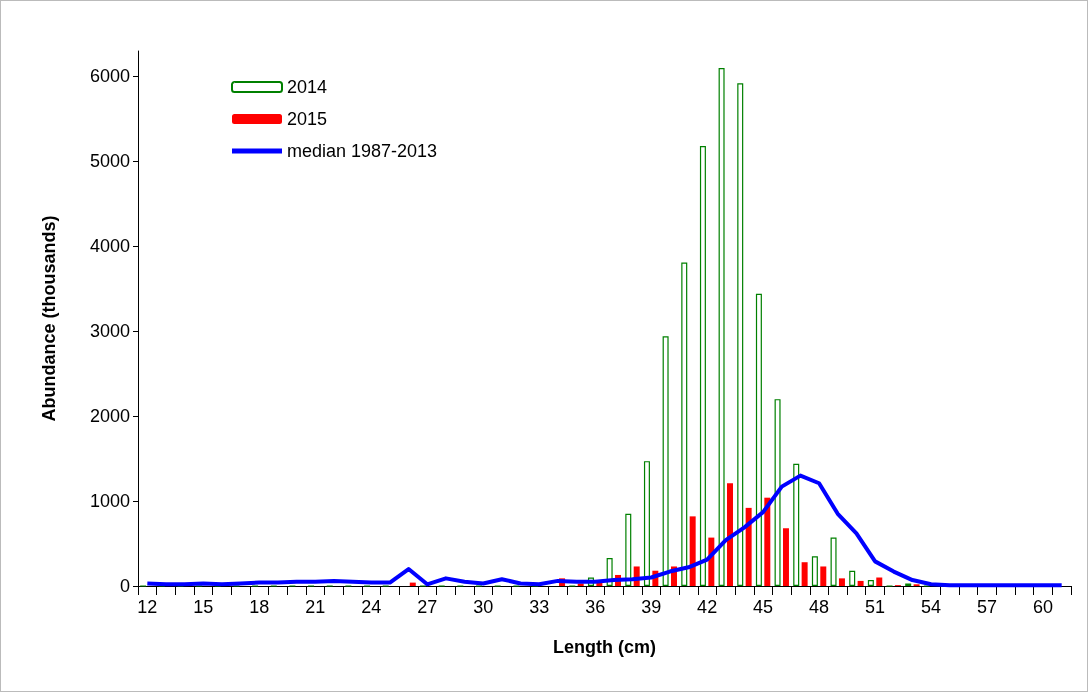 The image size is (1088, 692). Describe the element at coordinates (362, 151) in the screenshot. I see `legend-label: median 1987-2013` at that location.